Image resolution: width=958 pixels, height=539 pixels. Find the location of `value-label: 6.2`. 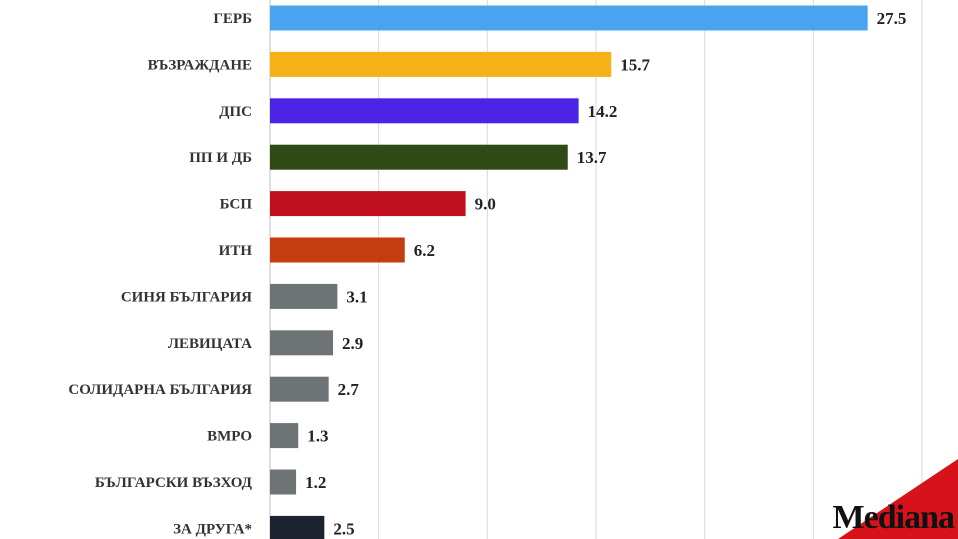

value-label: 6.2 is located at coordinates (424, 250).